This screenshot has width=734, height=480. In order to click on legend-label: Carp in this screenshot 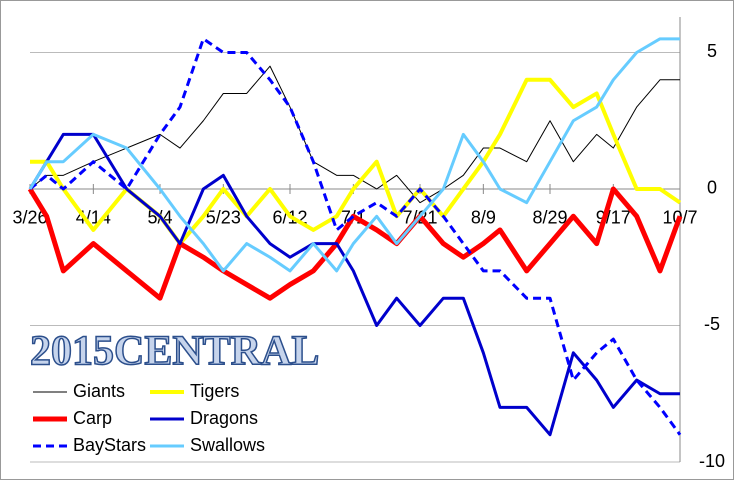, I will do `click(92, 418)`.